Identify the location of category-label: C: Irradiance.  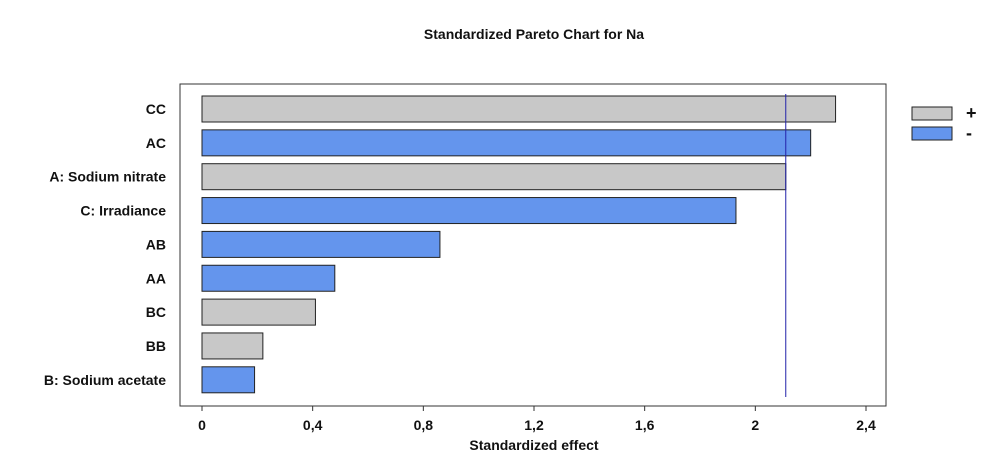
(123, 211).